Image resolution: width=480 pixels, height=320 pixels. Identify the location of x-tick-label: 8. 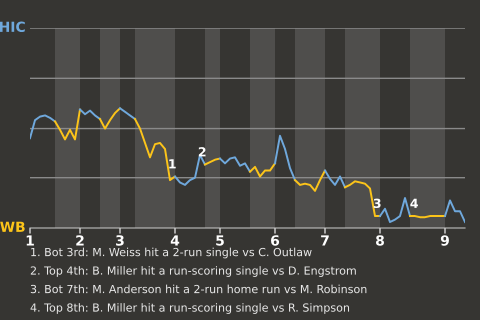
(380, 240).